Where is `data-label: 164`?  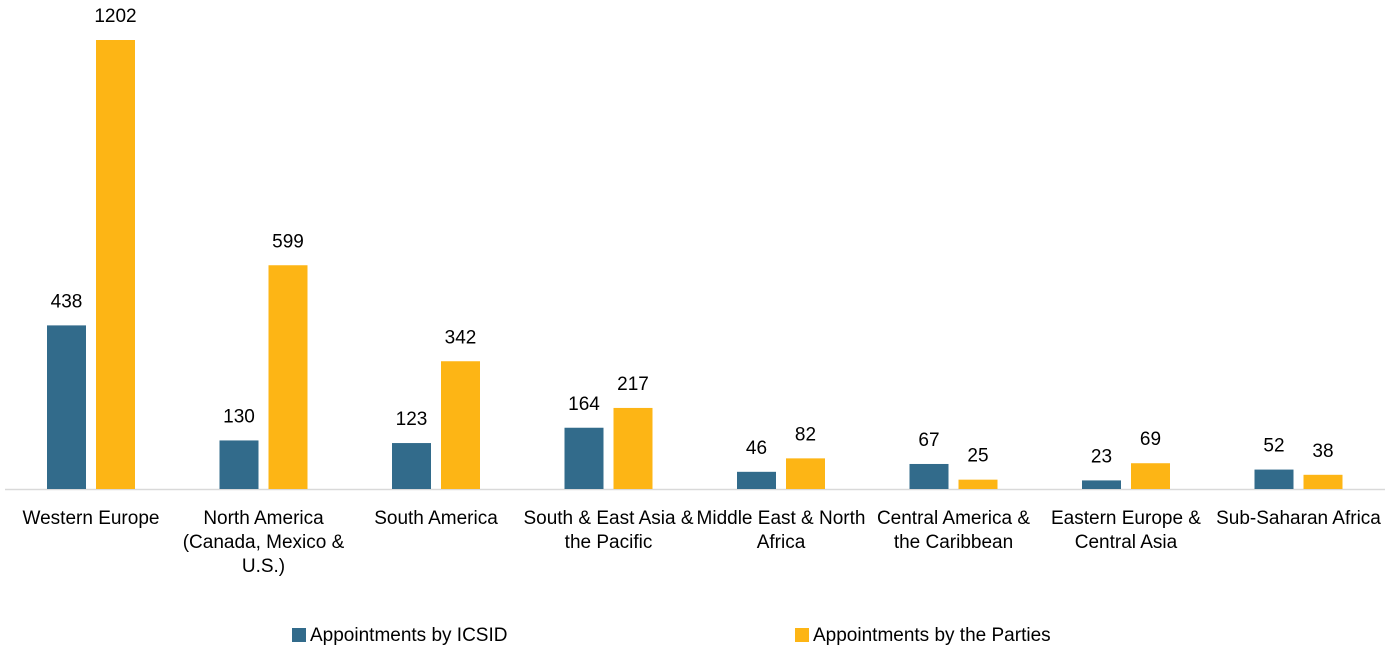
data-label: 164 is located at coordinates (584, 404).